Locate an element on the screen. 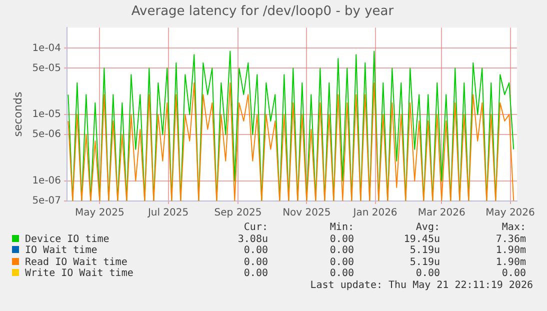 The height and width of the screenshot is (311, 547). x-tick-label: Jan 2026 is located at coordinates (375, 213).